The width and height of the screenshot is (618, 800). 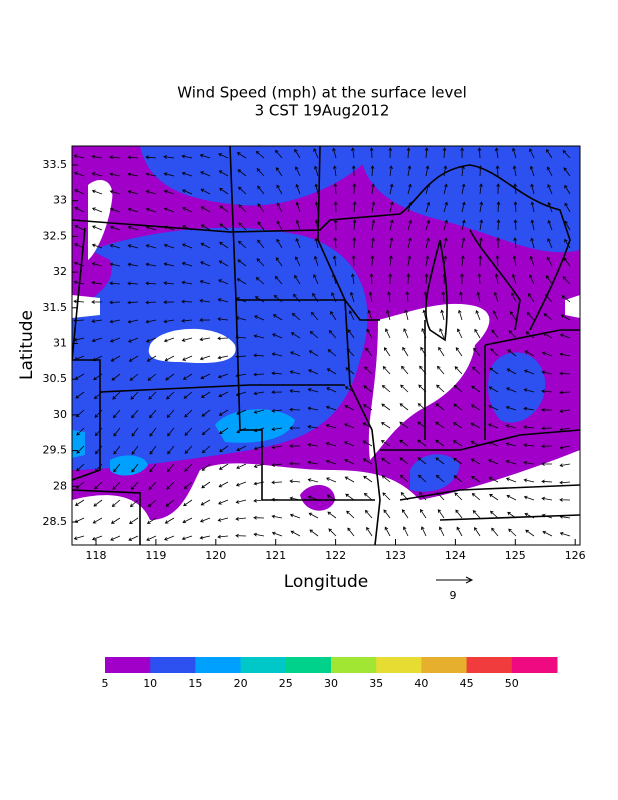 What do you see at coordinates (286, 683) in the screenshot?
I see `colorbar-label: 25` at bounding box center [286, 683].